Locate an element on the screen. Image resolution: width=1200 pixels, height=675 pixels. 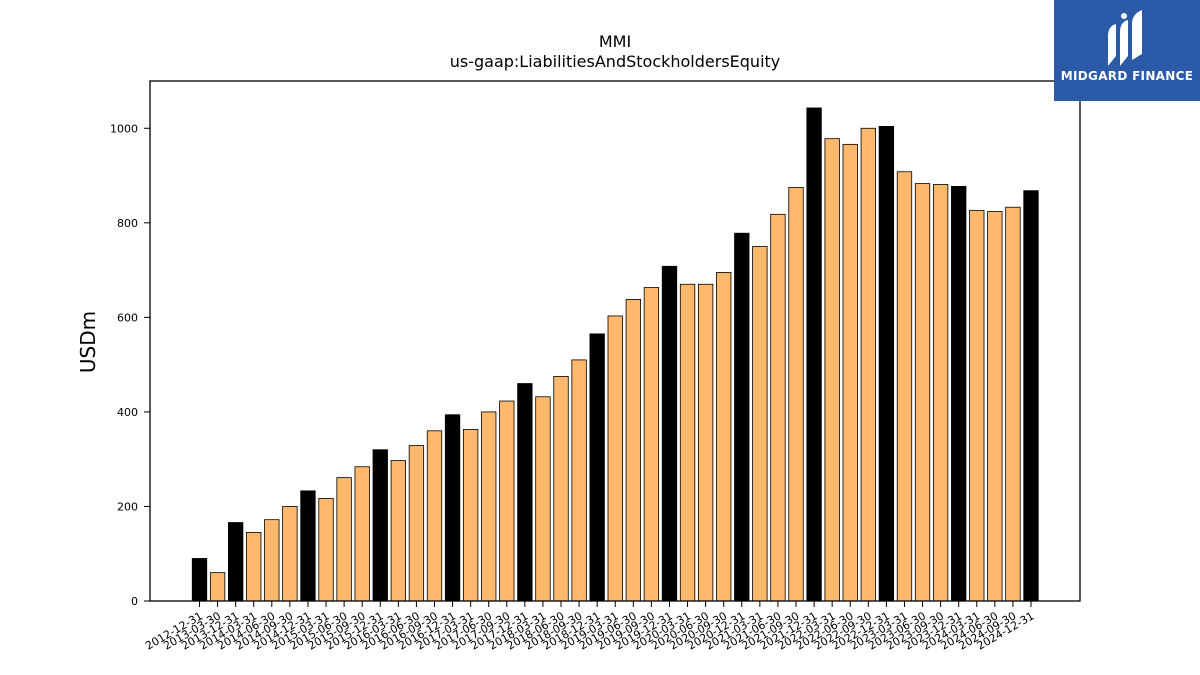
midgard-finance-logo: MIDGARD FINANCE is located at coordinates (1127, 50).